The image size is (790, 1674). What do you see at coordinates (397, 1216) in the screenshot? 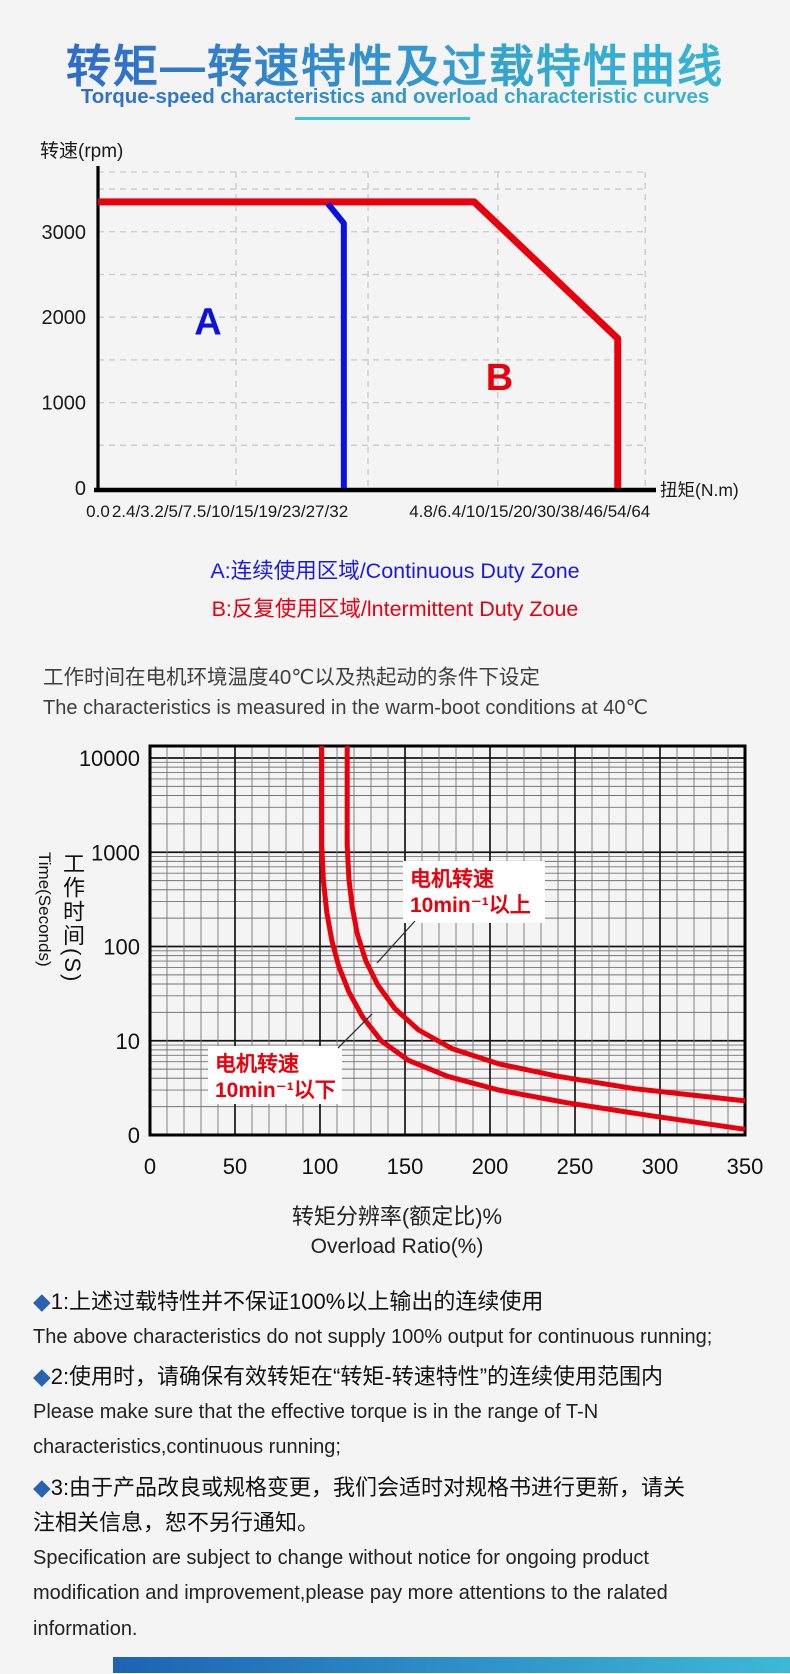
I see `overload-chart-x-axis-title-zh: 转矩分辨率(额定比)%` at bounding box center [397, 1216].